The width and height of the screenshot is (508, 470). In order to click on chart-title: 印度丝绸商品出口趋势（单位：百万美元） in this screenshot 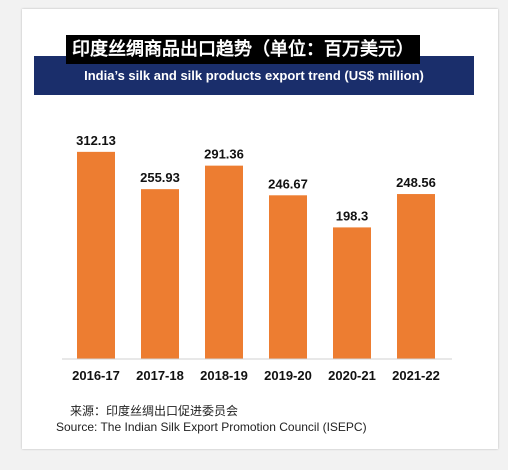, I will do `click(243, 49)`.